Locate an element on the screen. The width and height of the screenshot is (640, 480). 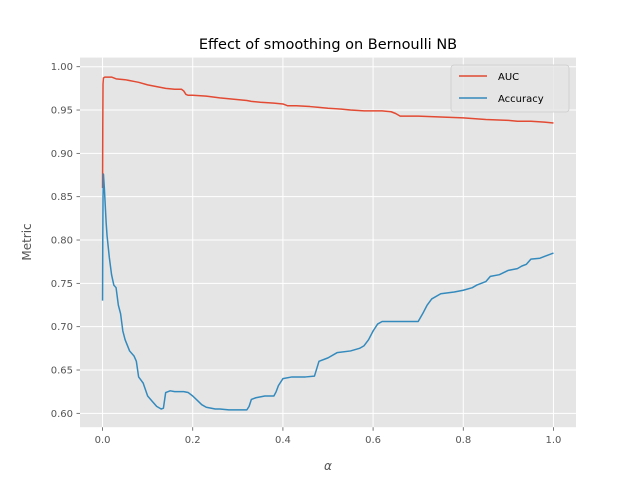
x-axis-ticks: 0.0 0.2 0.4 0.6 0.8 1.0 is located at coordinates (328, 436).